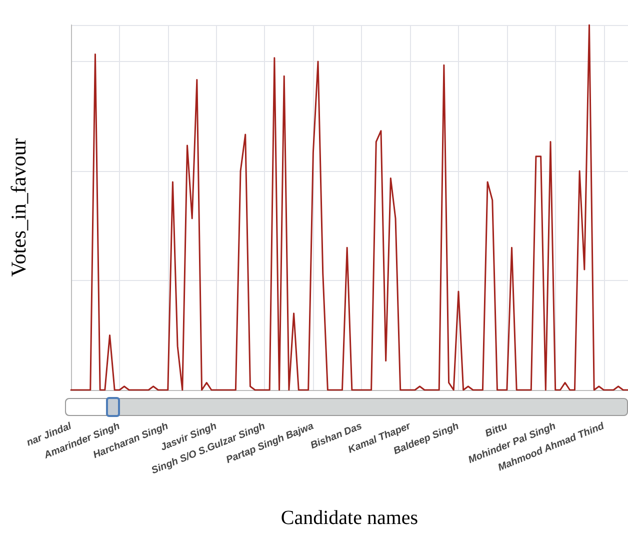 The image size is (628, 536). Describe the element at coordinates (349, 518) in the screenshot. I see `x-axis-title: Candidate names` at that location.